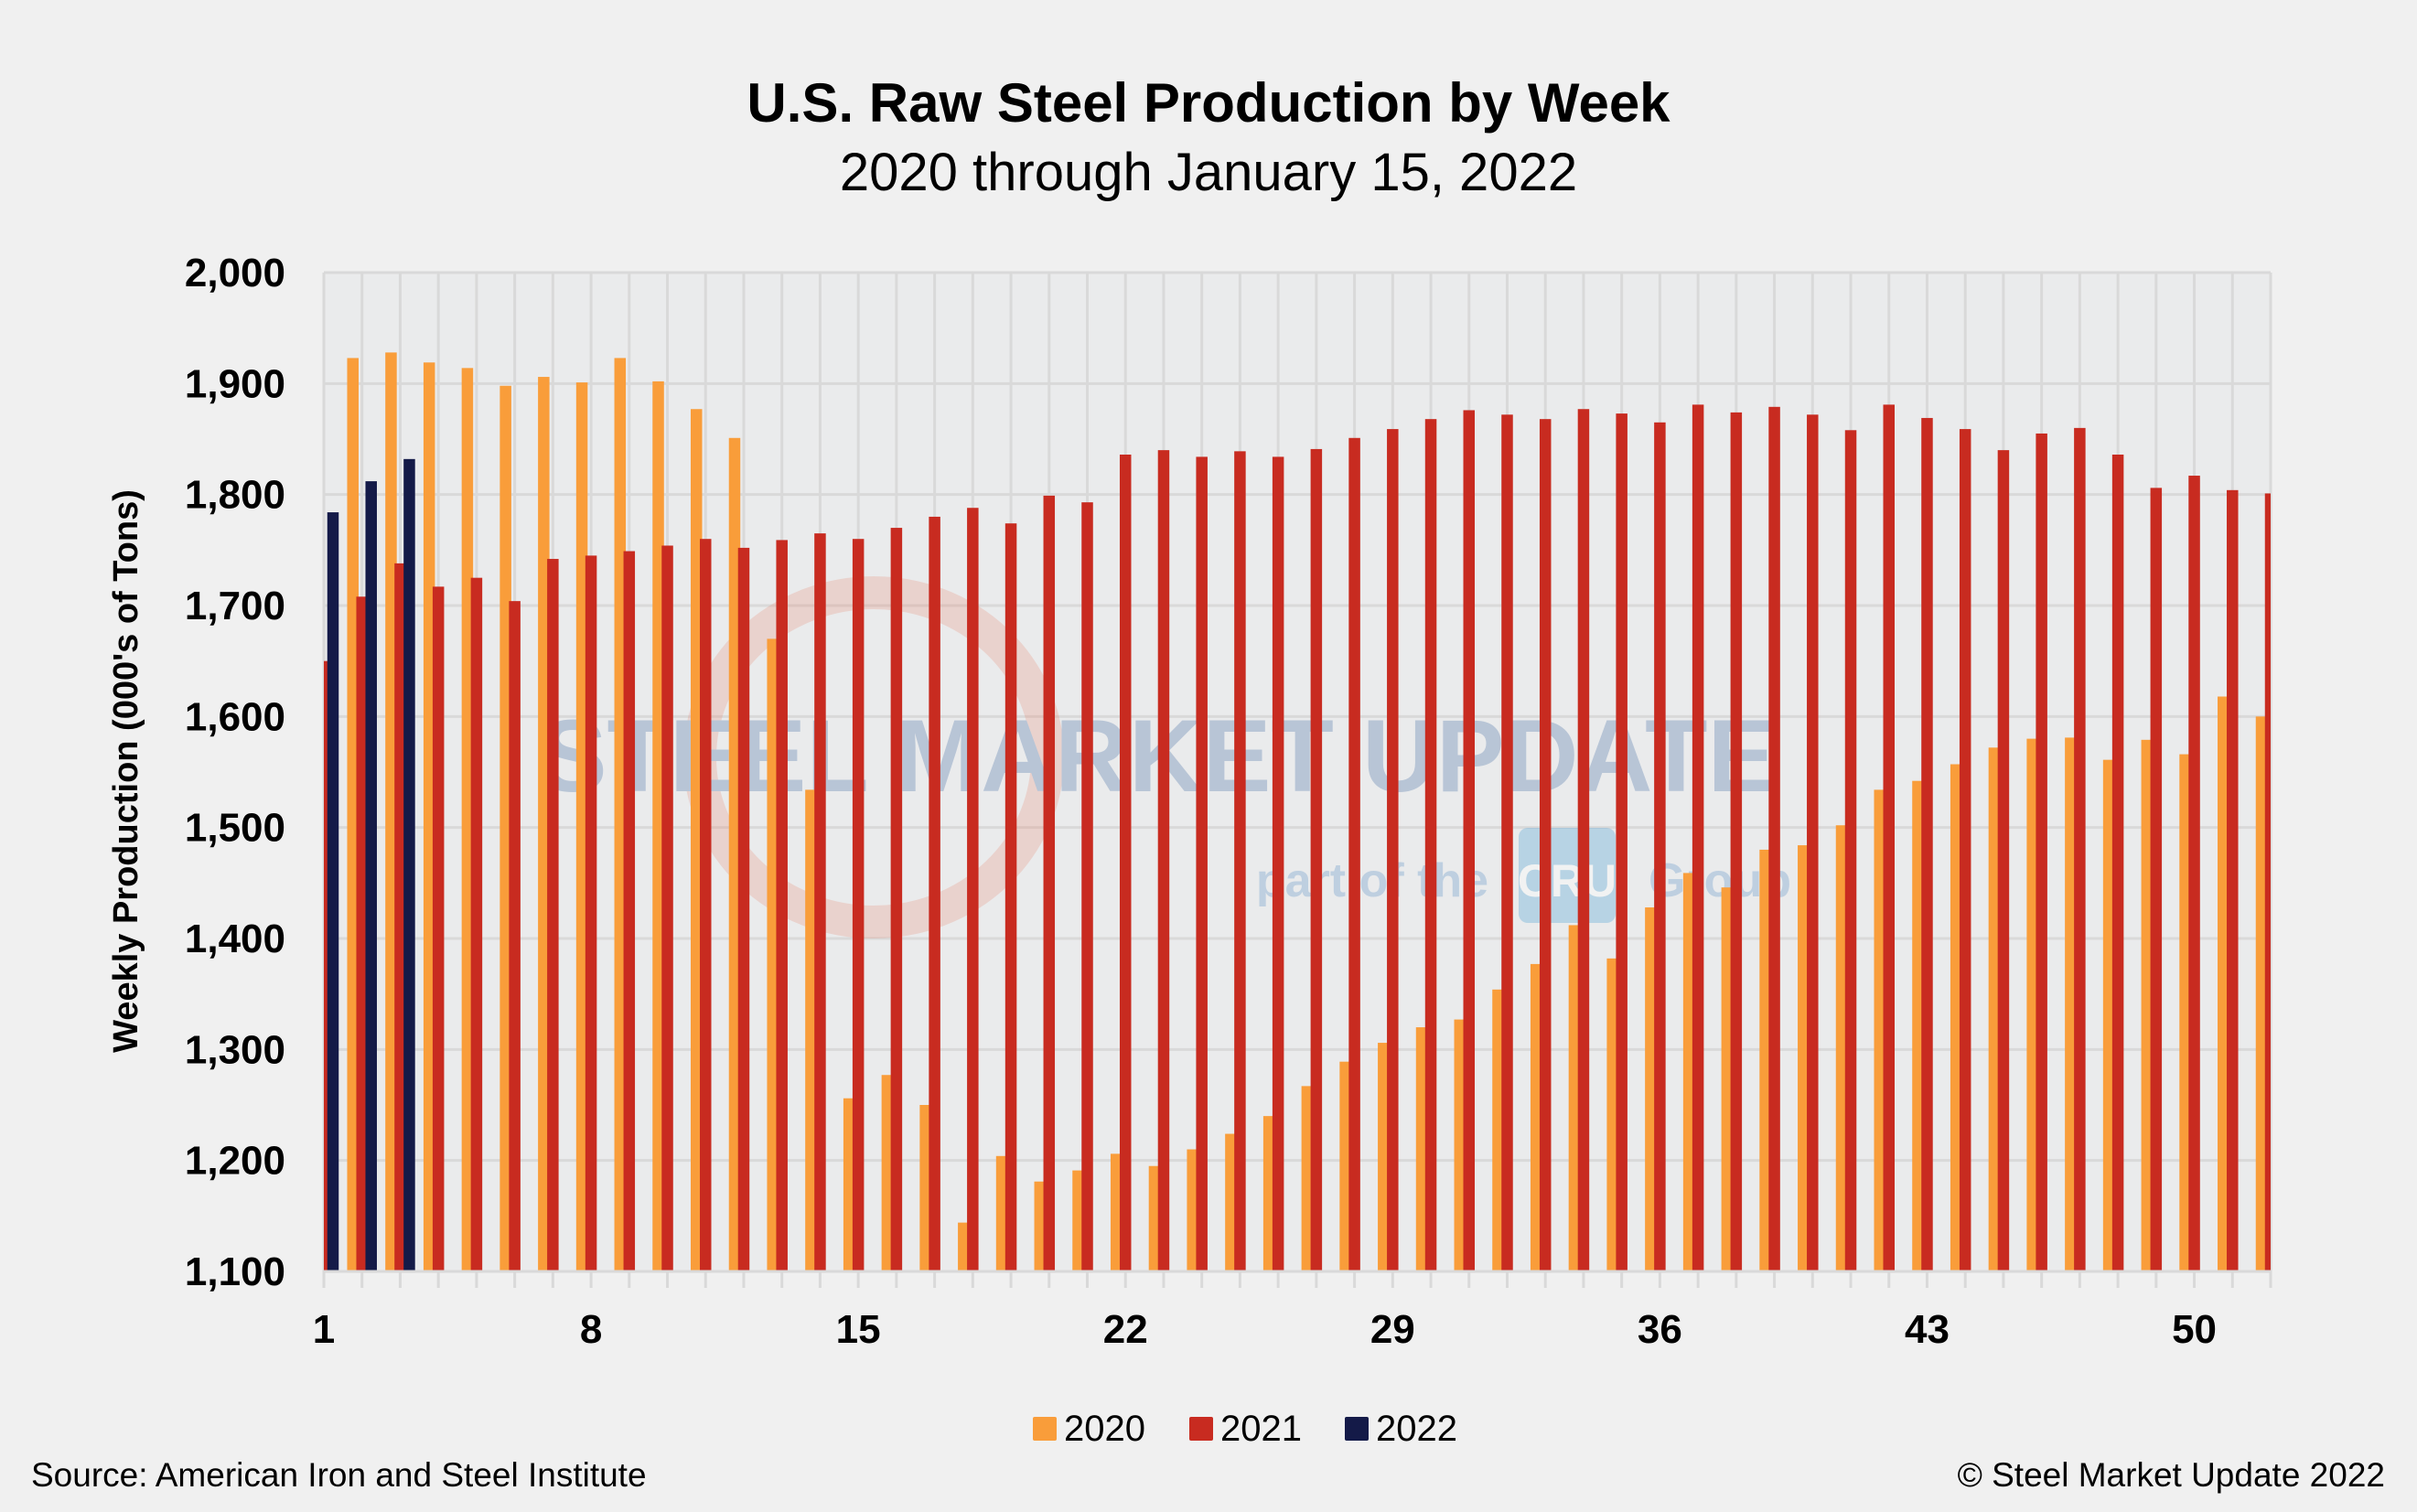  What do you see at coordinates (1045, 1429) in the screenshot?
I see `legend-swatch-2020` at bounding box center [1045, 1429].